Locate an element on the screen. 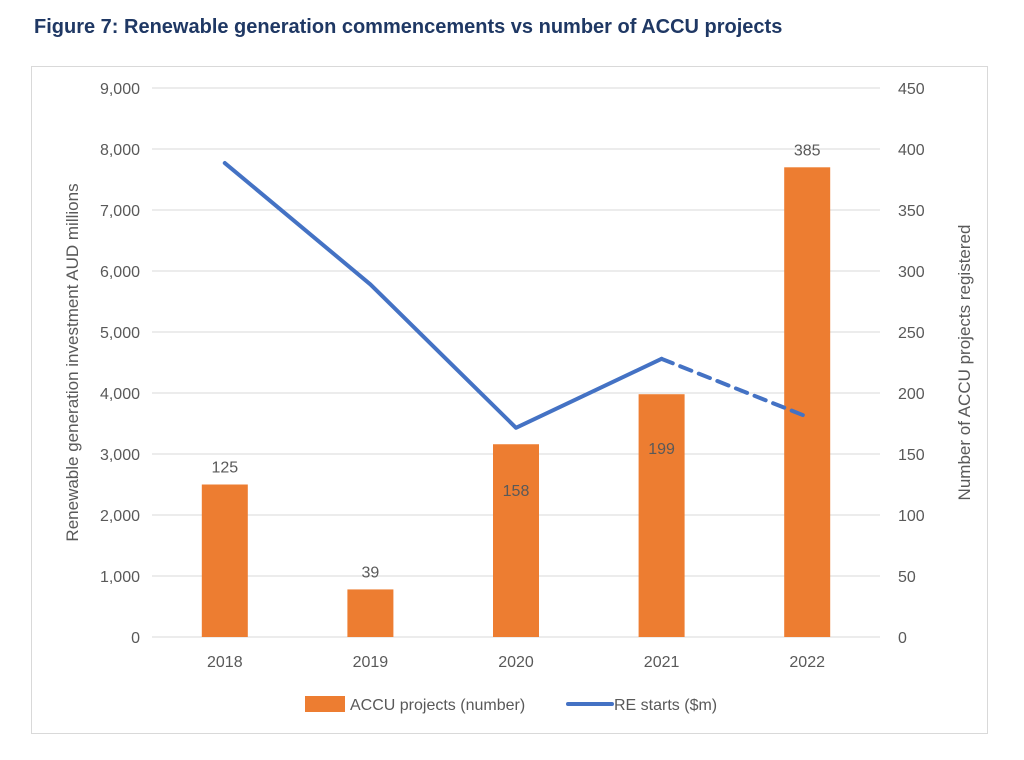 This screenshot has height=760, width=1024. y2-tick-label: 300 is located at coordinates (911, 272).